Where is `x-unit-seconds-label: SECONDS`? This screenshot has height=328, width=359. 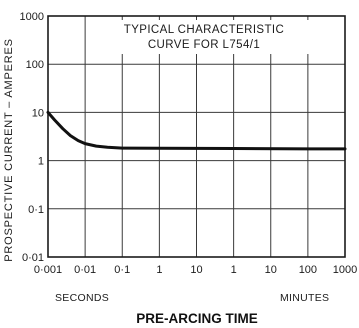
x-unit-seconds-label: SECONDS is located at coordinates (82, 298).